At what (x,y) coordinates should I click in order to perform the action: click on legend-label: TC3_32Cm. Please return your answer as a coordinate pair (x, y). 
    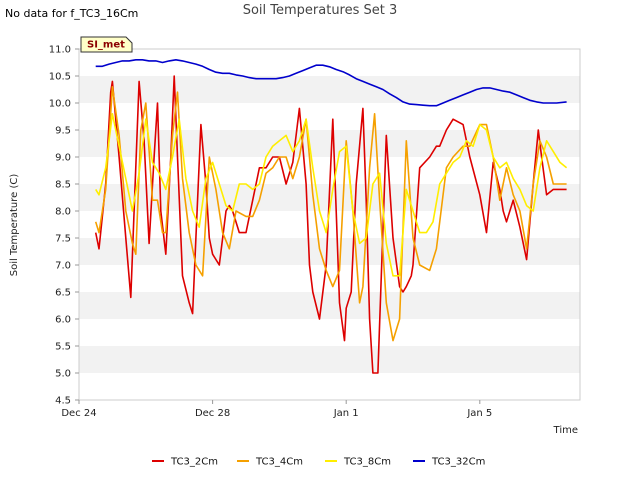
    Looking at the image, I should click on (458, 462).